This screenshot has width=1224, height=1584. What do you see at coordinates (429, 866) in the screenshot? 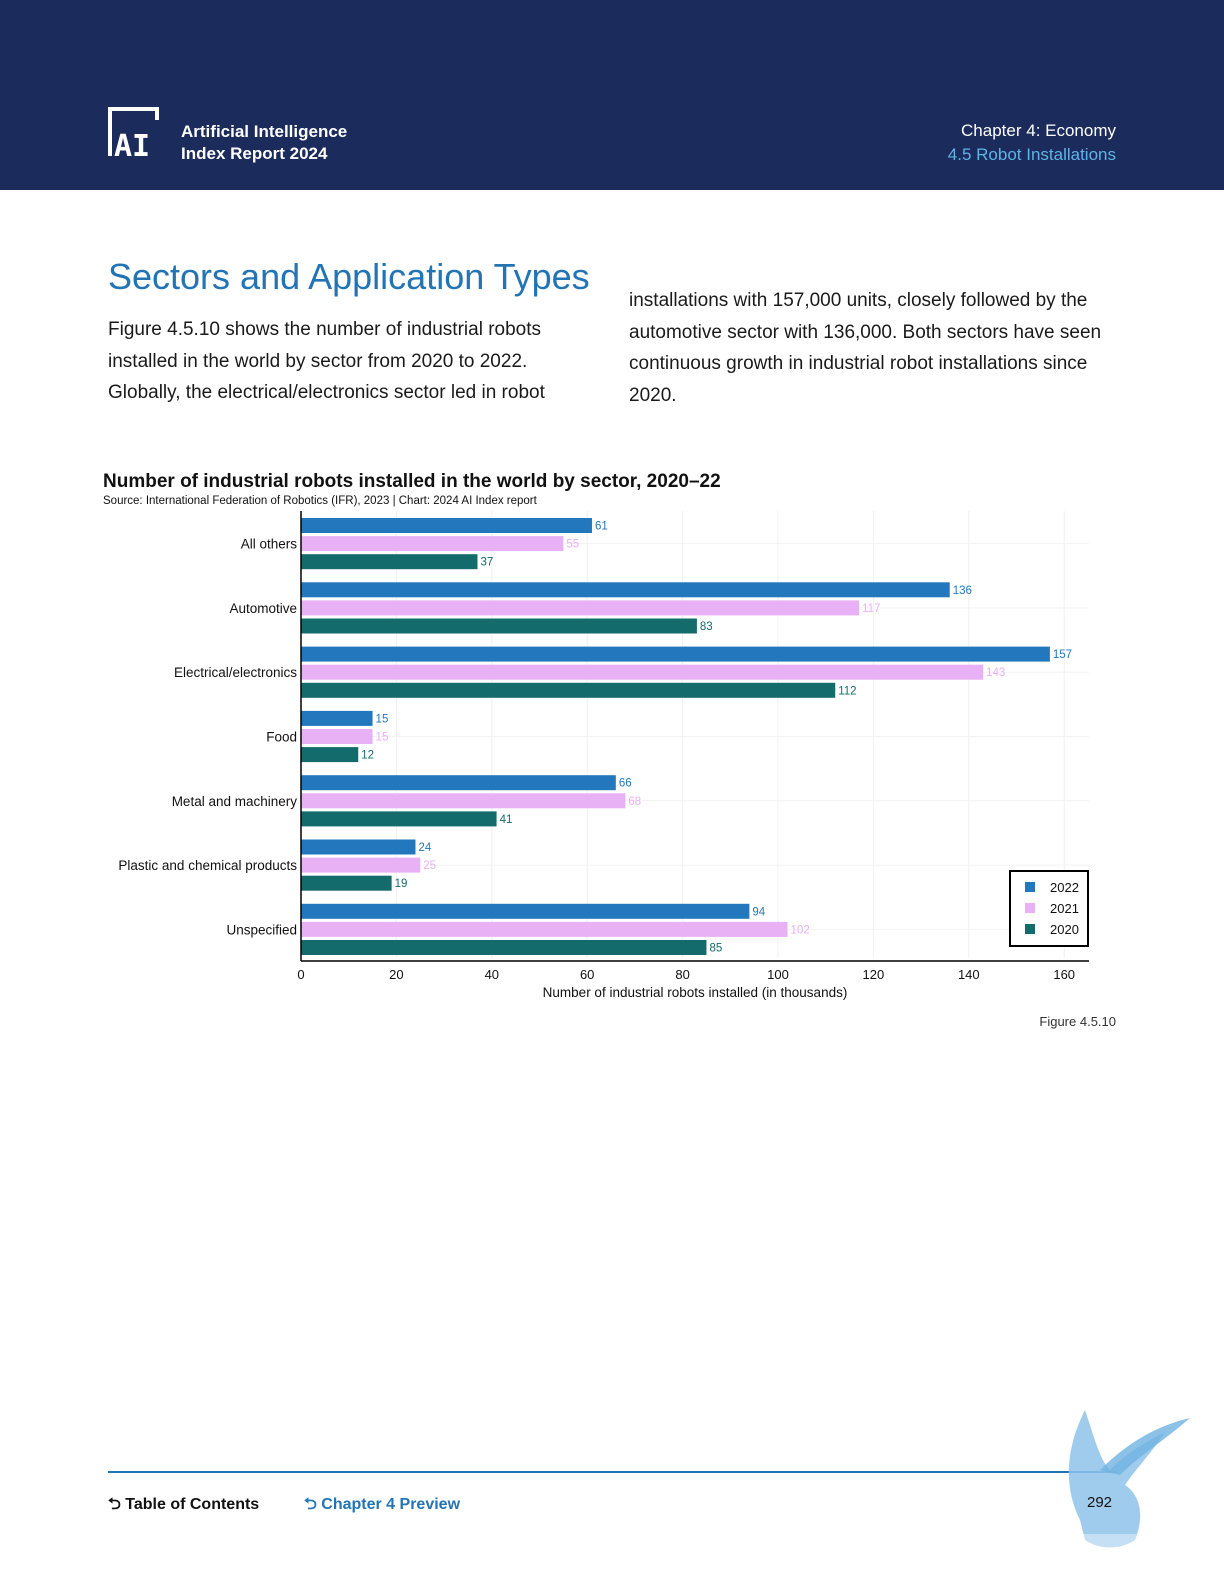
I see `data-label: 25` at bounding box center [429, 866].